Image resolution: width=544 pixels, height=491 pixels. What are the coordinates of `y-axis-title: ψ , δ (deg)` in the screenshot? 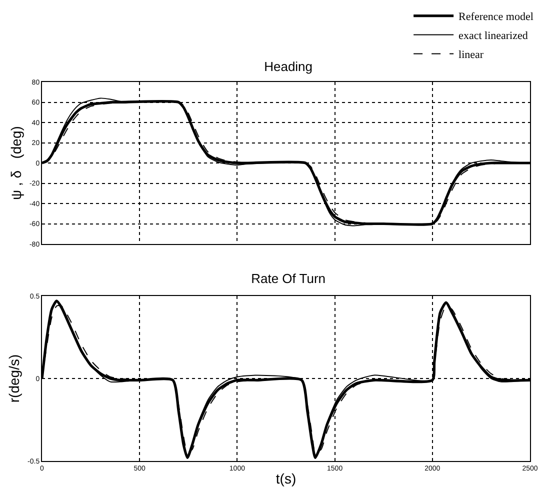 It's located at (16, 163).